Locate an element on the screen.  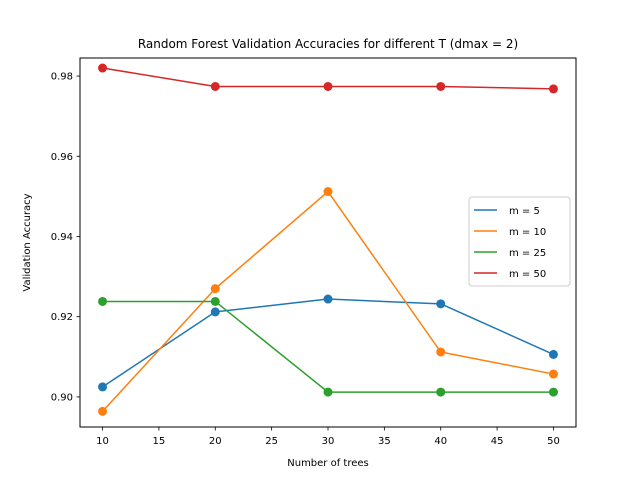
y-axis: 0.90 0.92 0.94 0.96 0.98 is located at coordinates (65, 237).